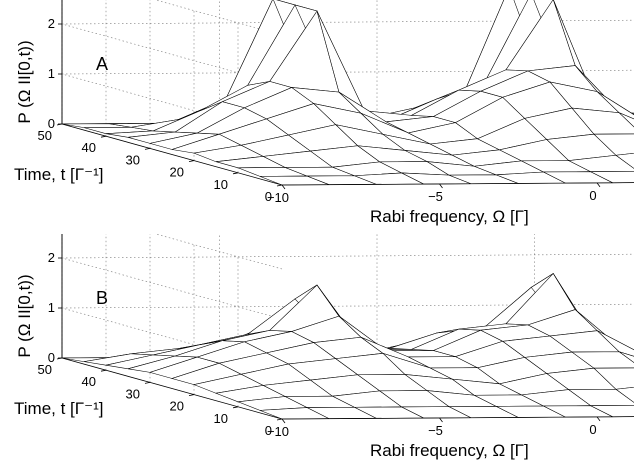 This screenshot has height=468, width=634. I want to click on panel-b-z-tick-label: 1, so click(51, 307).